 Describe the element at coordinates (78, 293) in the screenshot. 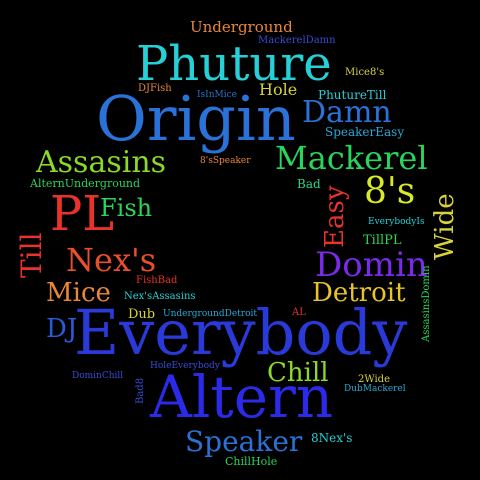

I see `word-mice: Mice` at that location.